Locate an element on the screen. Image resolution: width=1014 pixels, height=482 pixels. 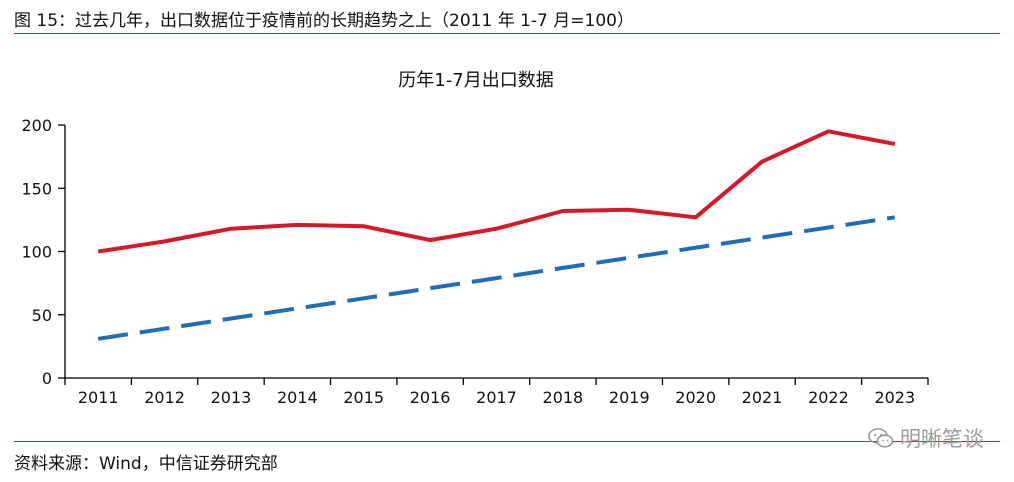
y-tick-label: 100 is located at coordinates (36, 252).